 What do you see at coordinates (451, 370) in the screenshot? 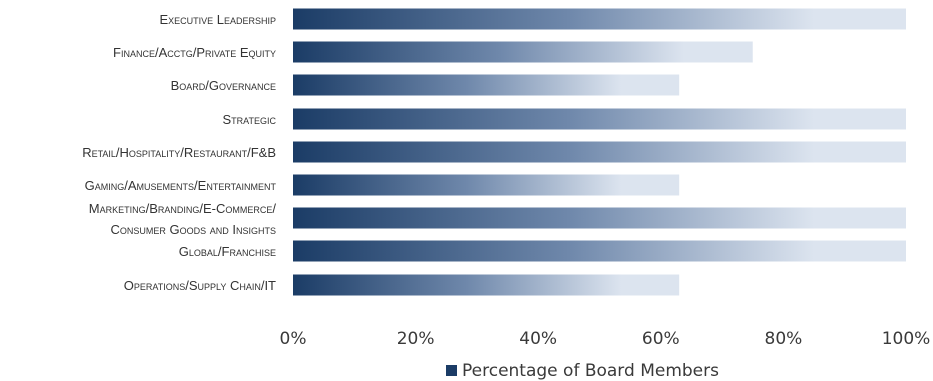
I see `legend-swatch` at bounding box center [451, 370].